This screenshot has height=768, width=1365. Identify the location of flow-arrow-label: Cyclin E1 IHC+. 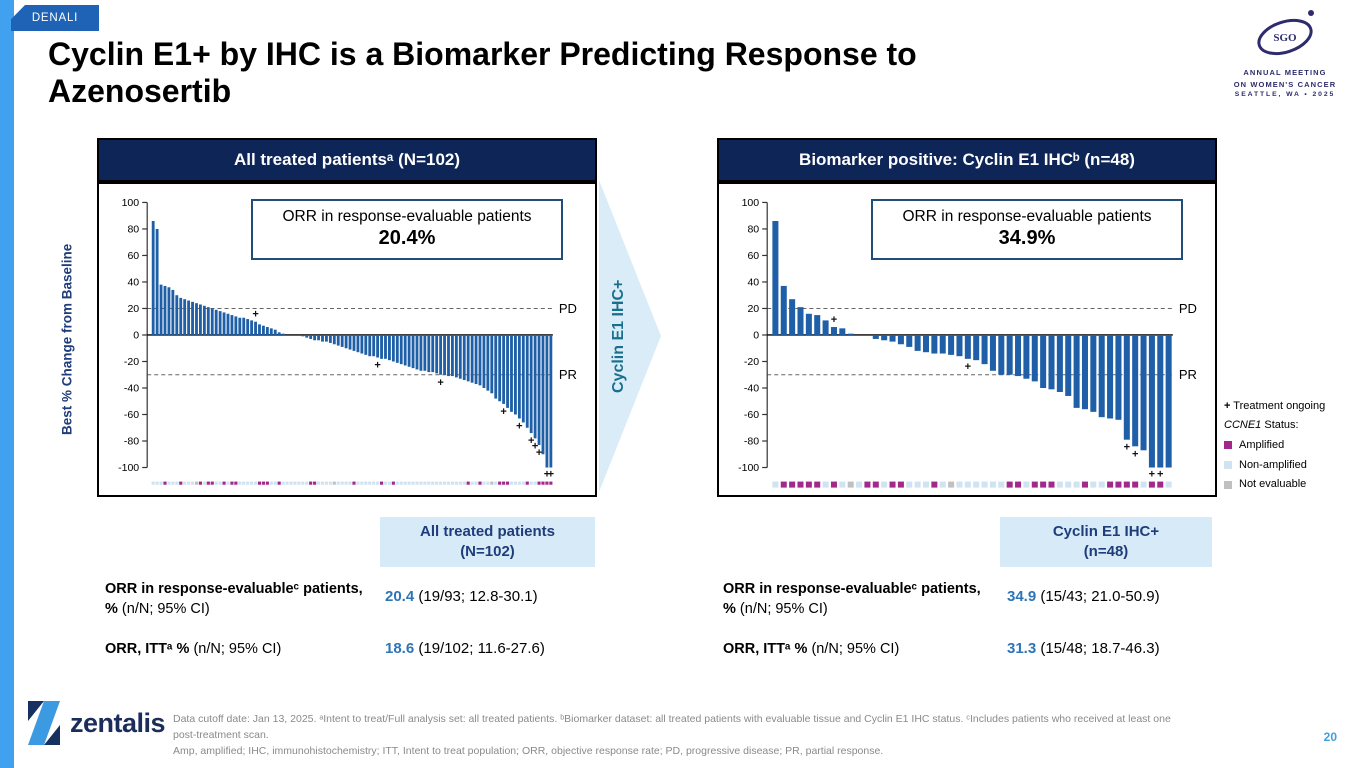
(618, 336).